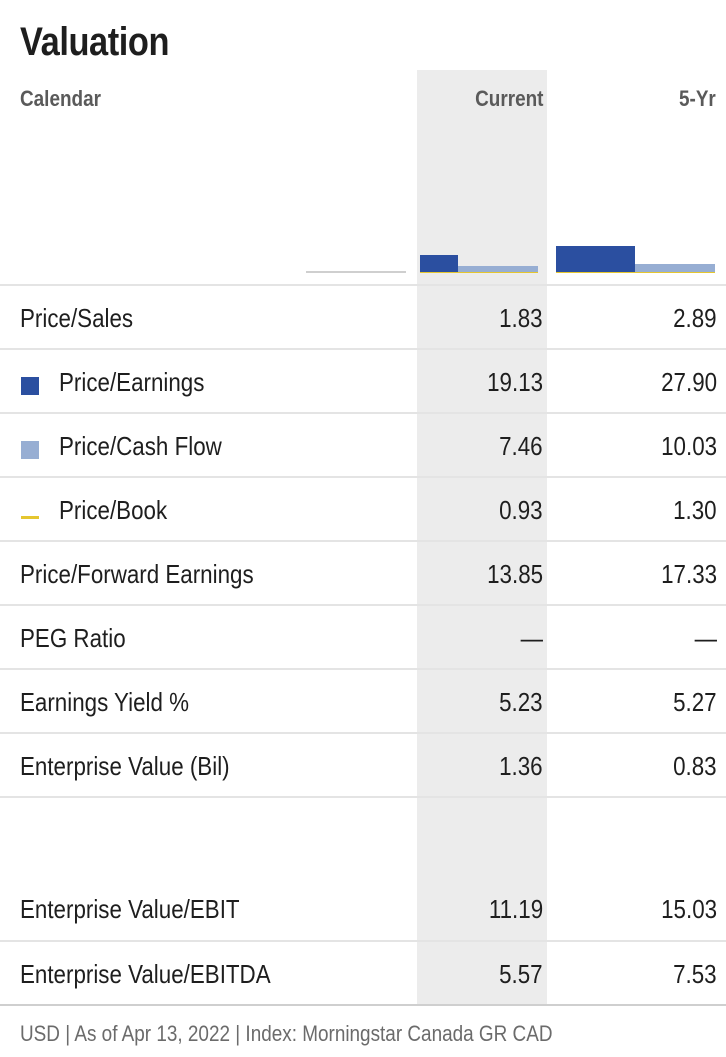 The height and width of the screenshot is (1057, 726). What do you see at coordinates (695, 318) in the screenshot?
I see `value-5yr: 2.89` at bounding box center [695, 318].